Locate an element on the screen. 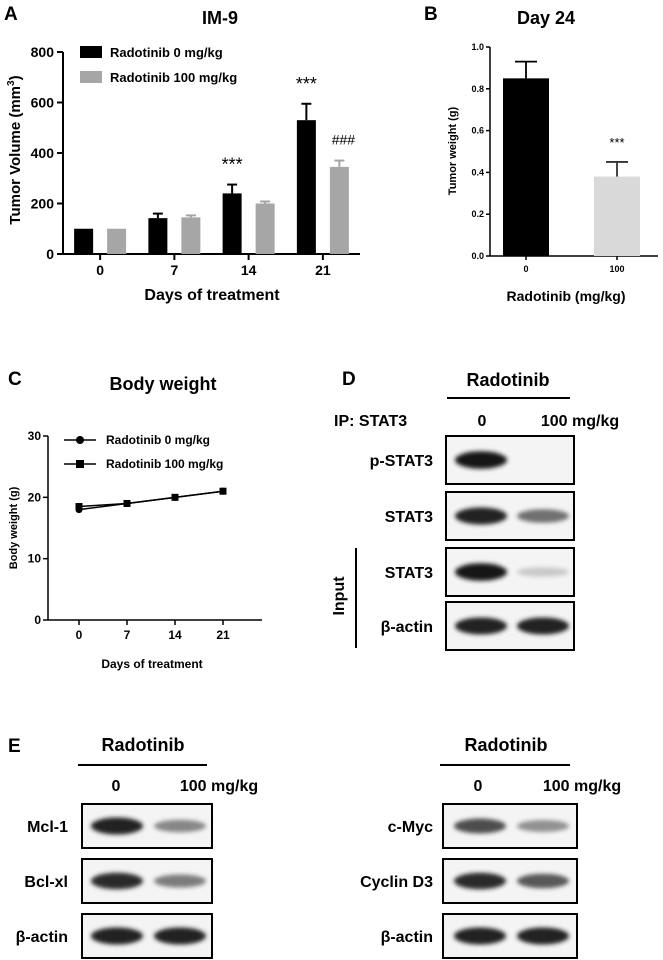  blot-row-label: Cyclin D3 is located at coordinates (396, 882).